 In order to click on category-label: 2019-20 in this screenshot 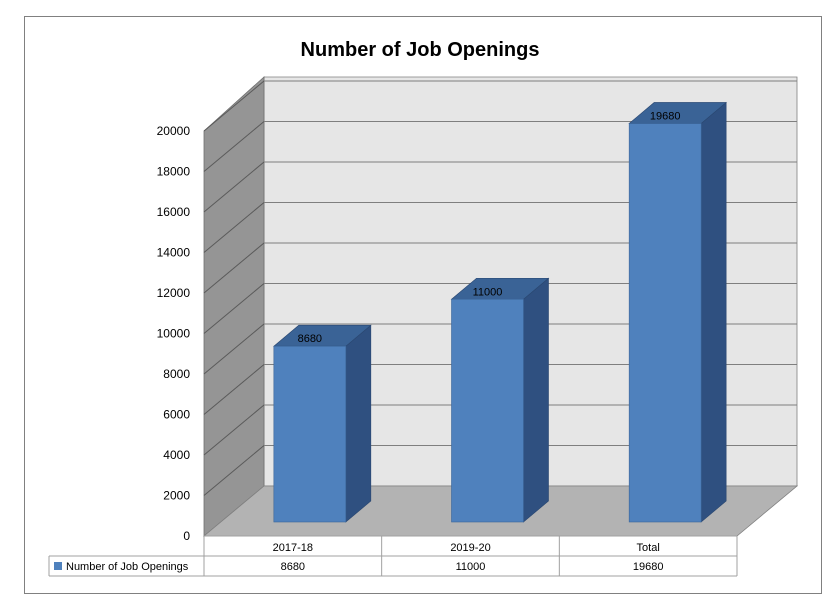, I will do `click(470, 548)`.